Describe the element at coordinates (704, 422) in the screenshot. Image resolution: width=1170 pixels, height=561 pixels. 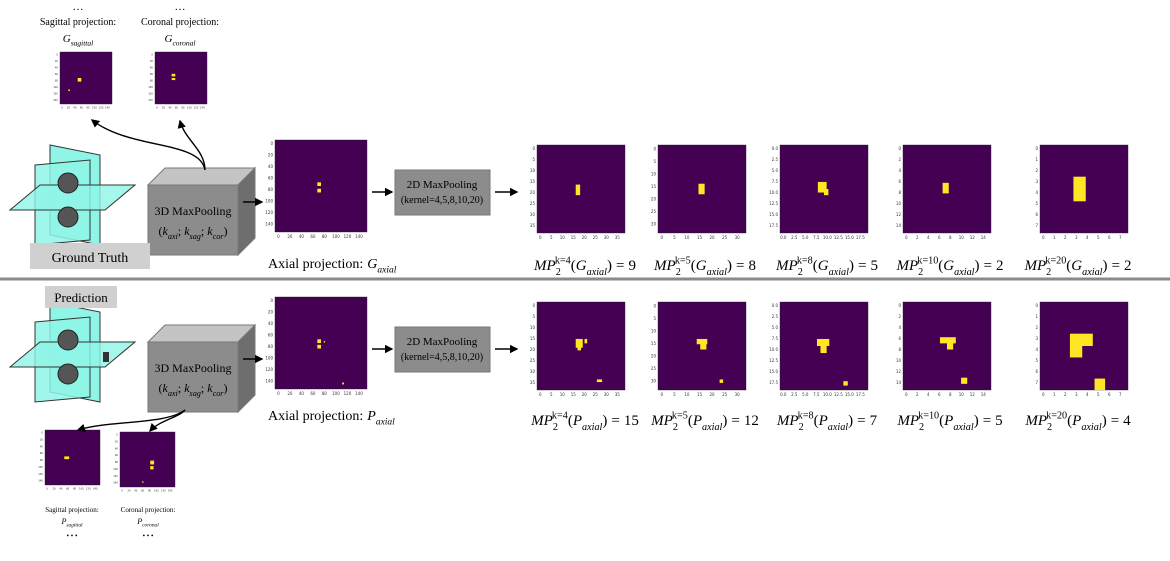
I see `mp-result: MP2k=5(Paxial) = 12` at that location.